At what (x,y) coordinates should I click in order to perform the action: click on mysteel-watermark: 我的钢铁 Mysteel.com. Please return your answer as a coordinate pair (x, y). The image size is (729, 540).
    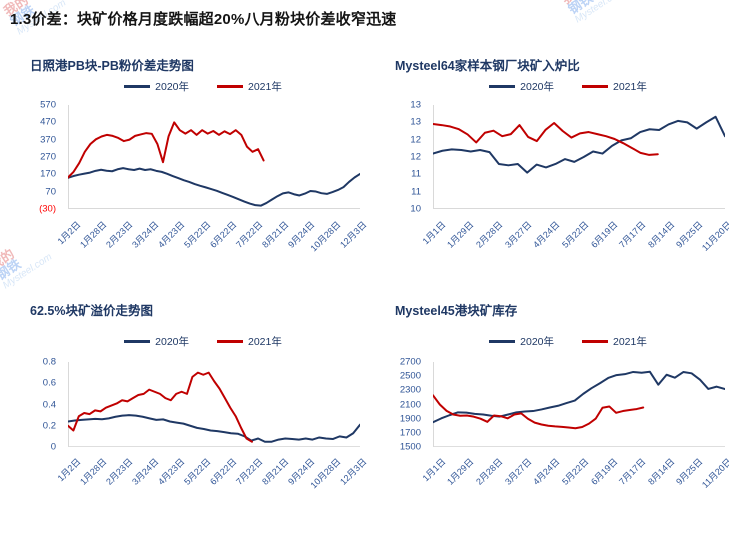
    Looking at the image, I should click on (592, 15).